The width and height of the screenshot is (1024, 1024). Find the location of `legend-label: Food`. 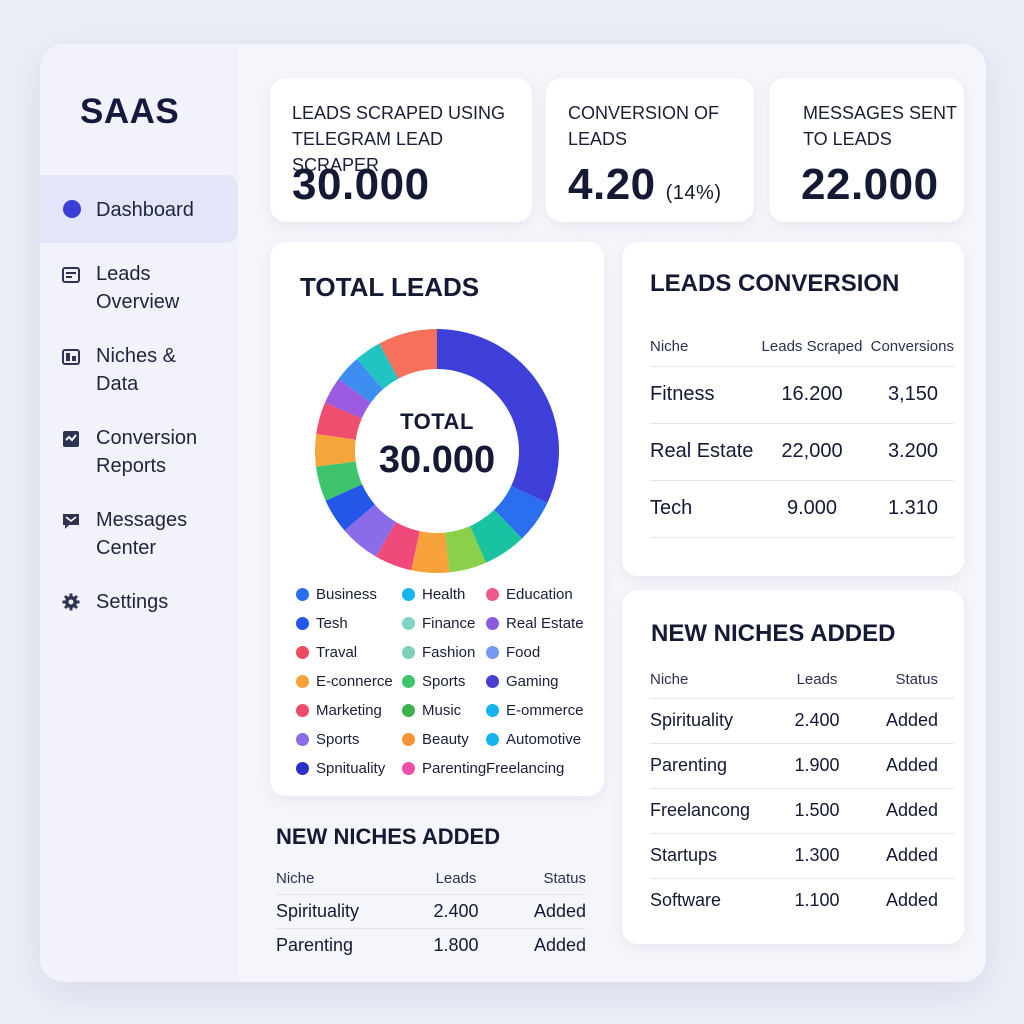

legend-label: Food is located at coordinates (523, 652).